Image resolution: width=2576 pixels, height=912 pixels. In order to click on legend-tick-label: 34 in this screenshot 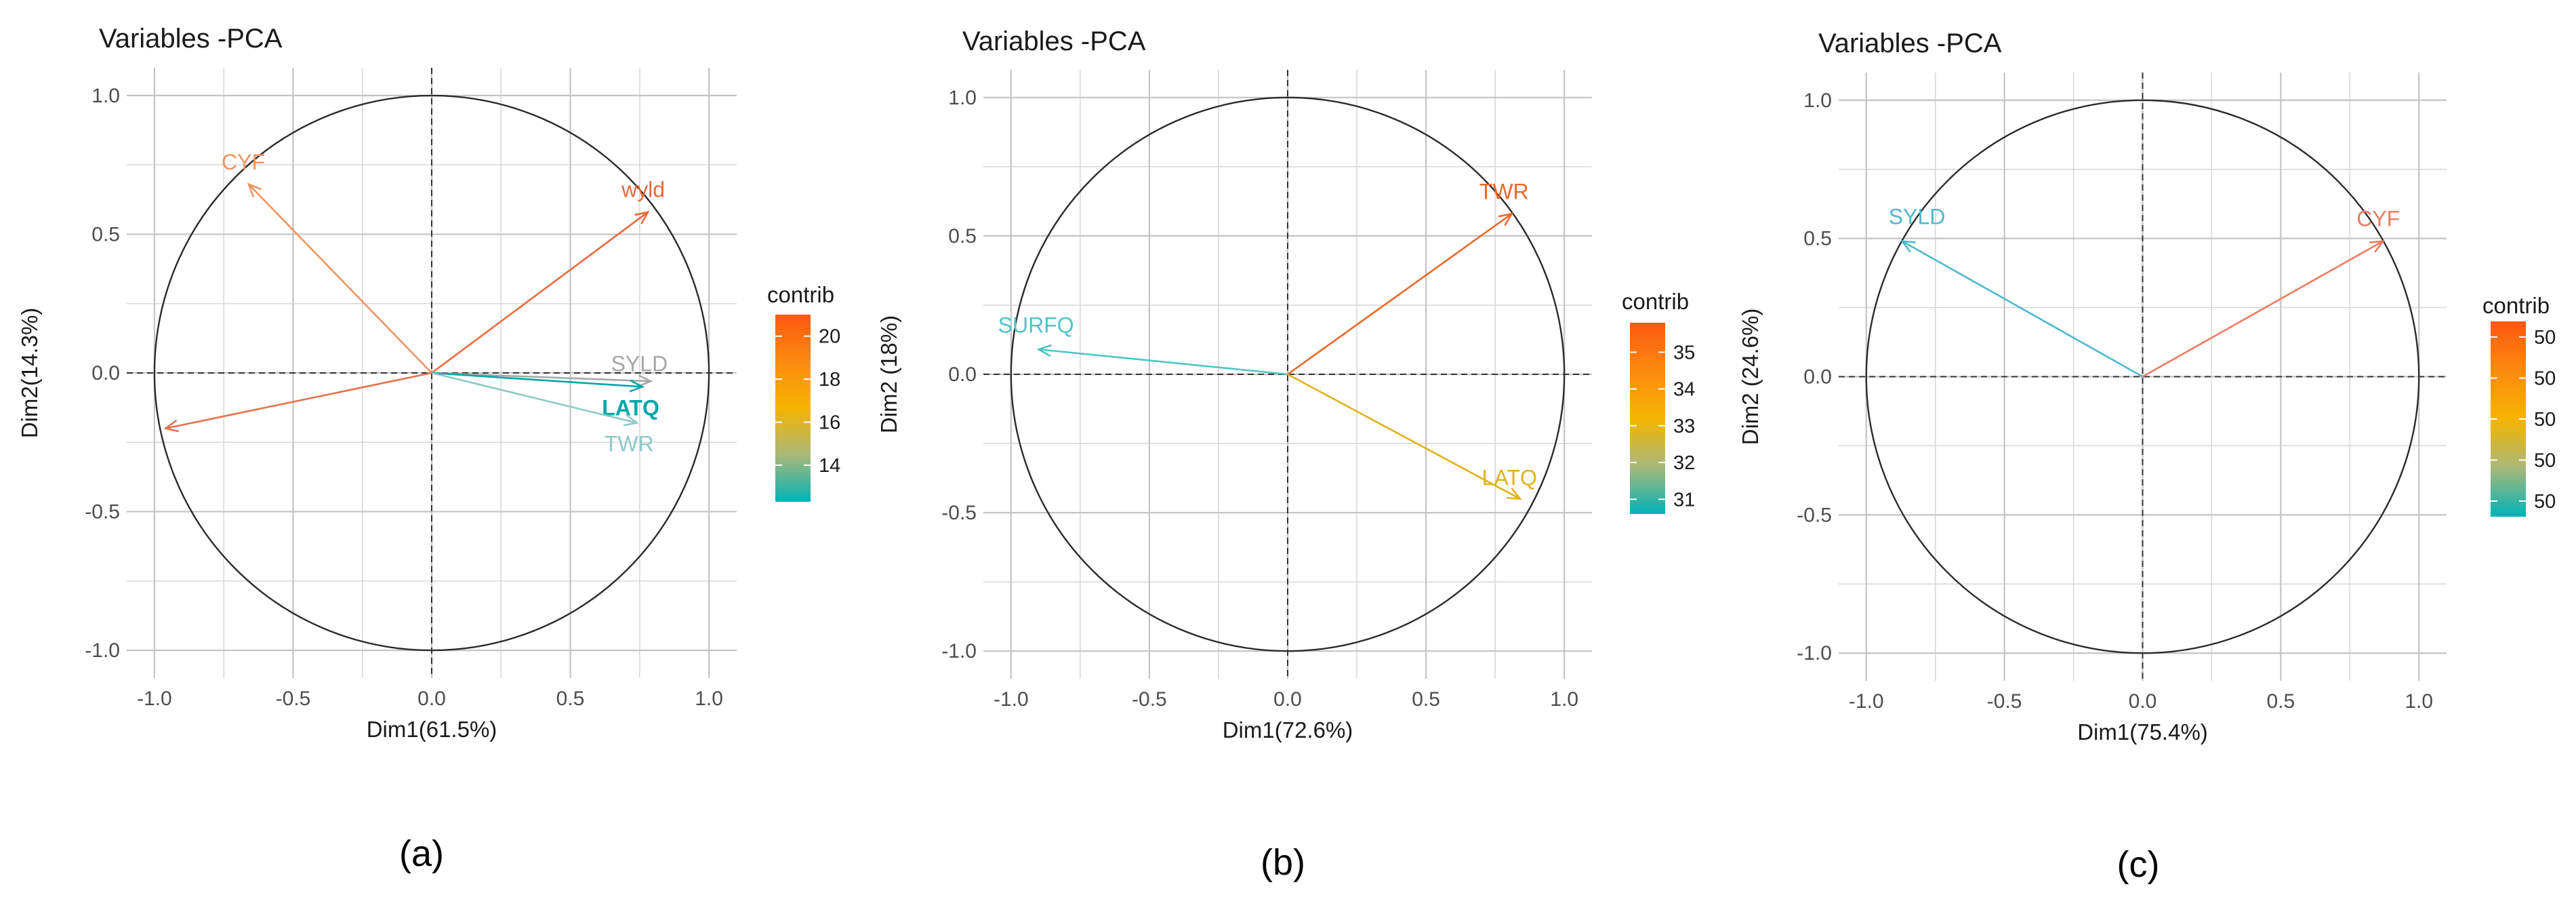, I will do `click(1684, 390)`.